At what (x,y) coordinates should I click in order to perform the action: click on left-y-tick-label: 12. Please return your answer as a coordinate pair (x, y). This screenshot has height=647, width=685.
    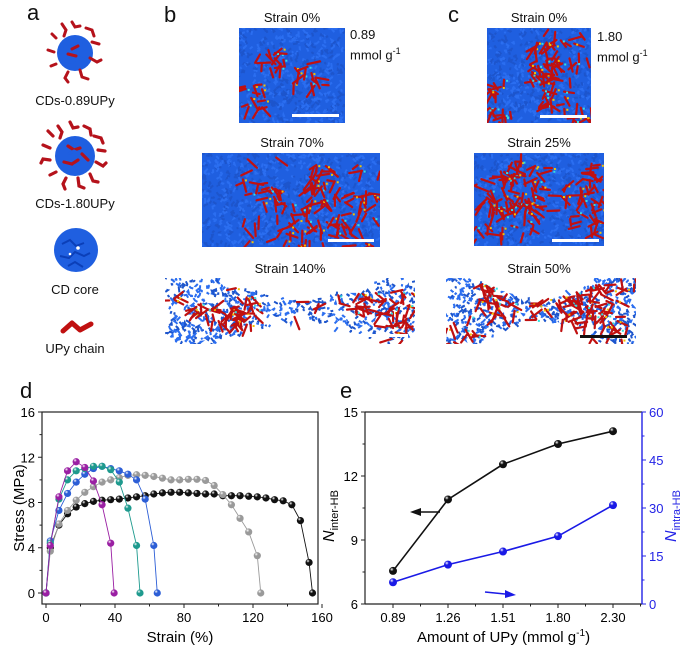
    Looking at the image, I should click on (351, 476).